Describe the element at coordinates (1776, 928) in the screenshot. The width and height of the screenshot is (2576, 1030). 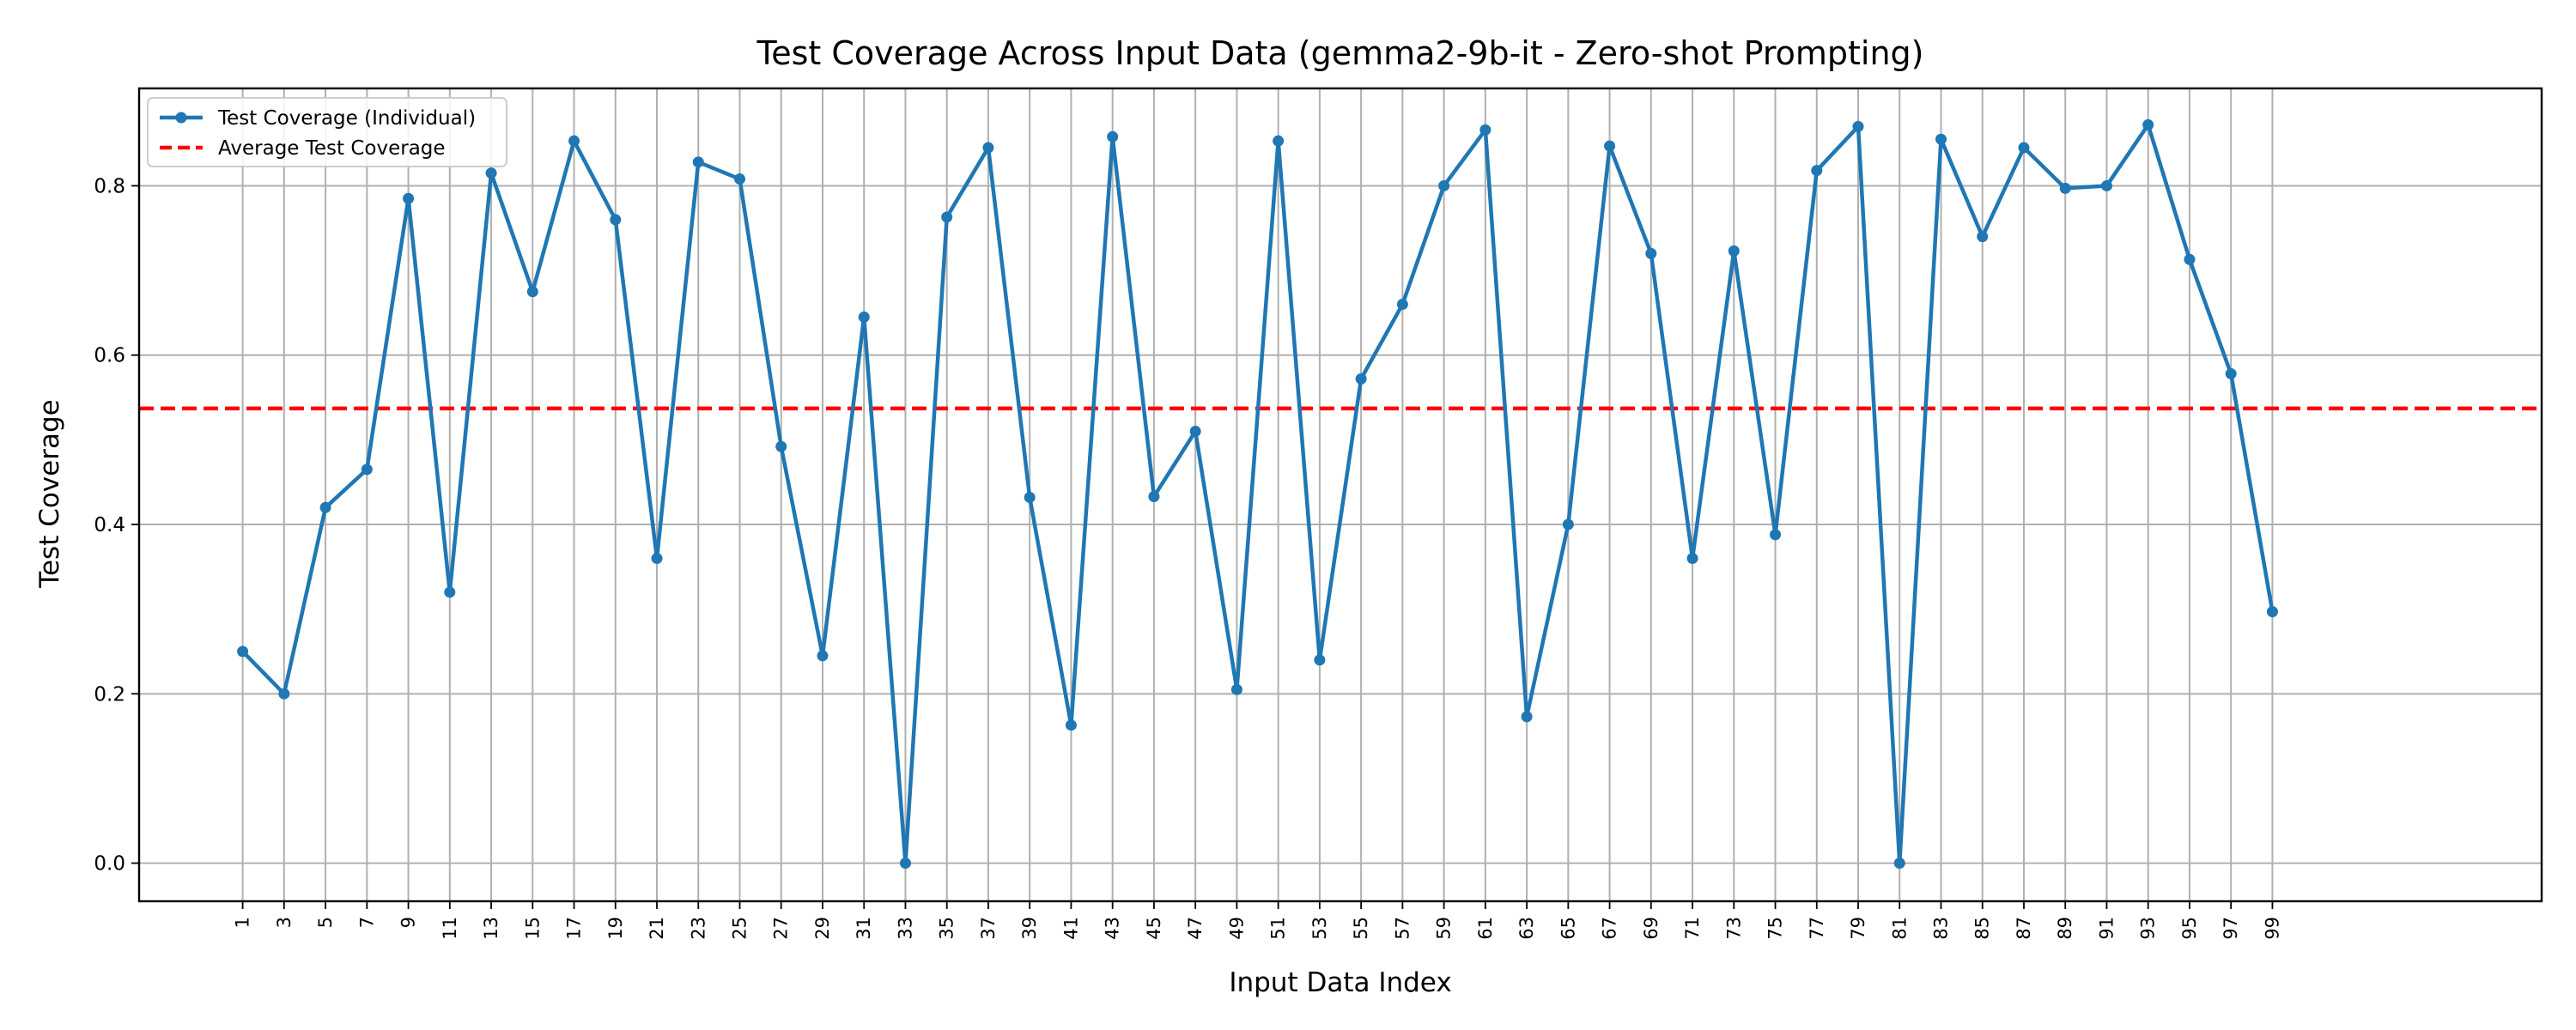
I see `x-tick-label: 75` at that location.